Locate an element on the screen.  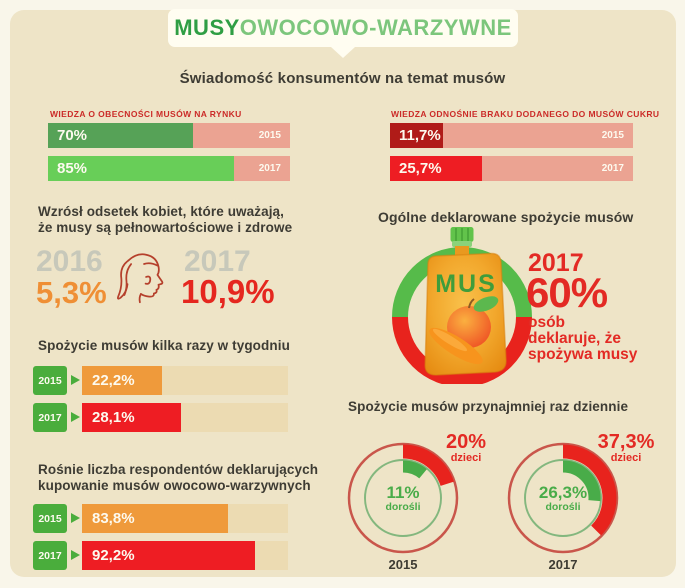
donut-adults-label: 26,3% dorośli is located at coordinates (563, 498).